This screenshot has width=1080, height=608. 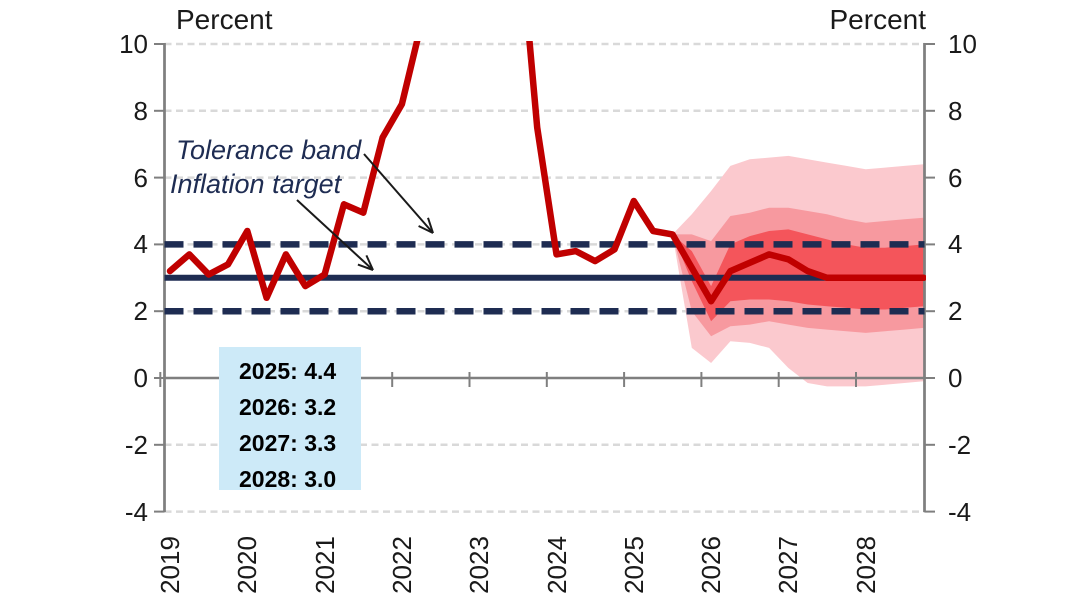 I want to click on x-tick-2028: 2028, so click(x=866, y=565).